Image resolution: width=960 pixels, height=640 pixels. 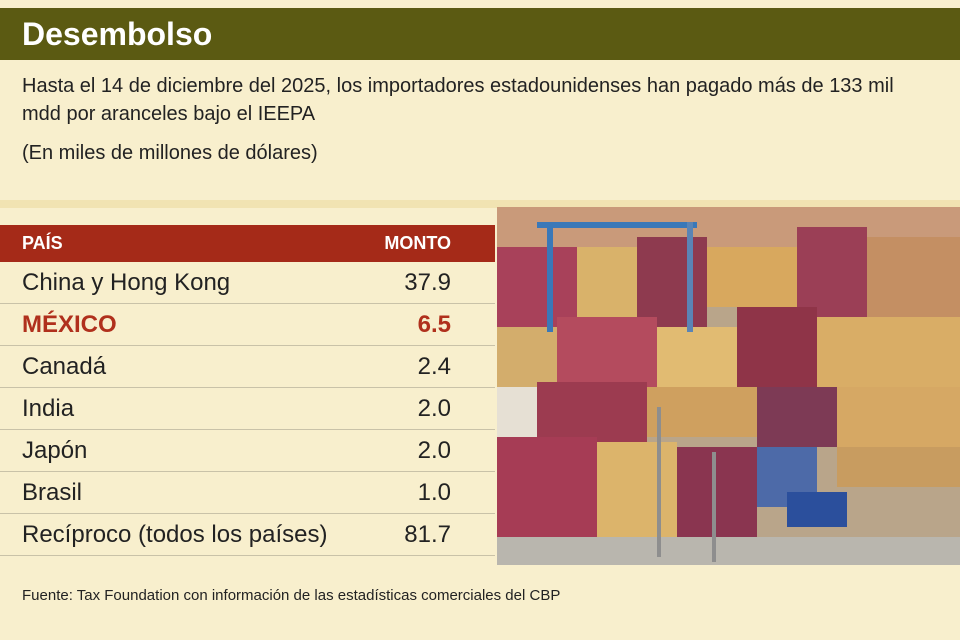 What do you see at coordinates (52, 492) in the screenshot?
I see `country: Brasil` at bounding box center [52, 492].